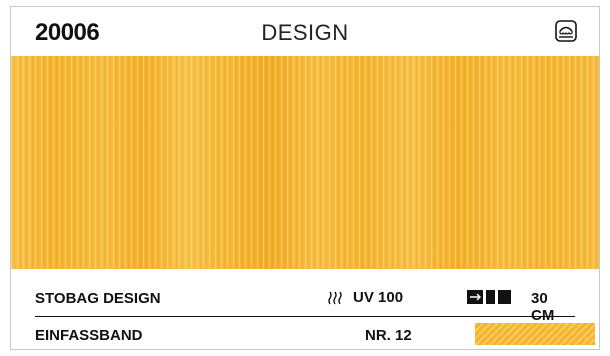 The height and width of the screenshot is (356, 610). Describe the element at coordinates (535, 334) in the screenshot. I see `binding-tape-swatch` at that location.